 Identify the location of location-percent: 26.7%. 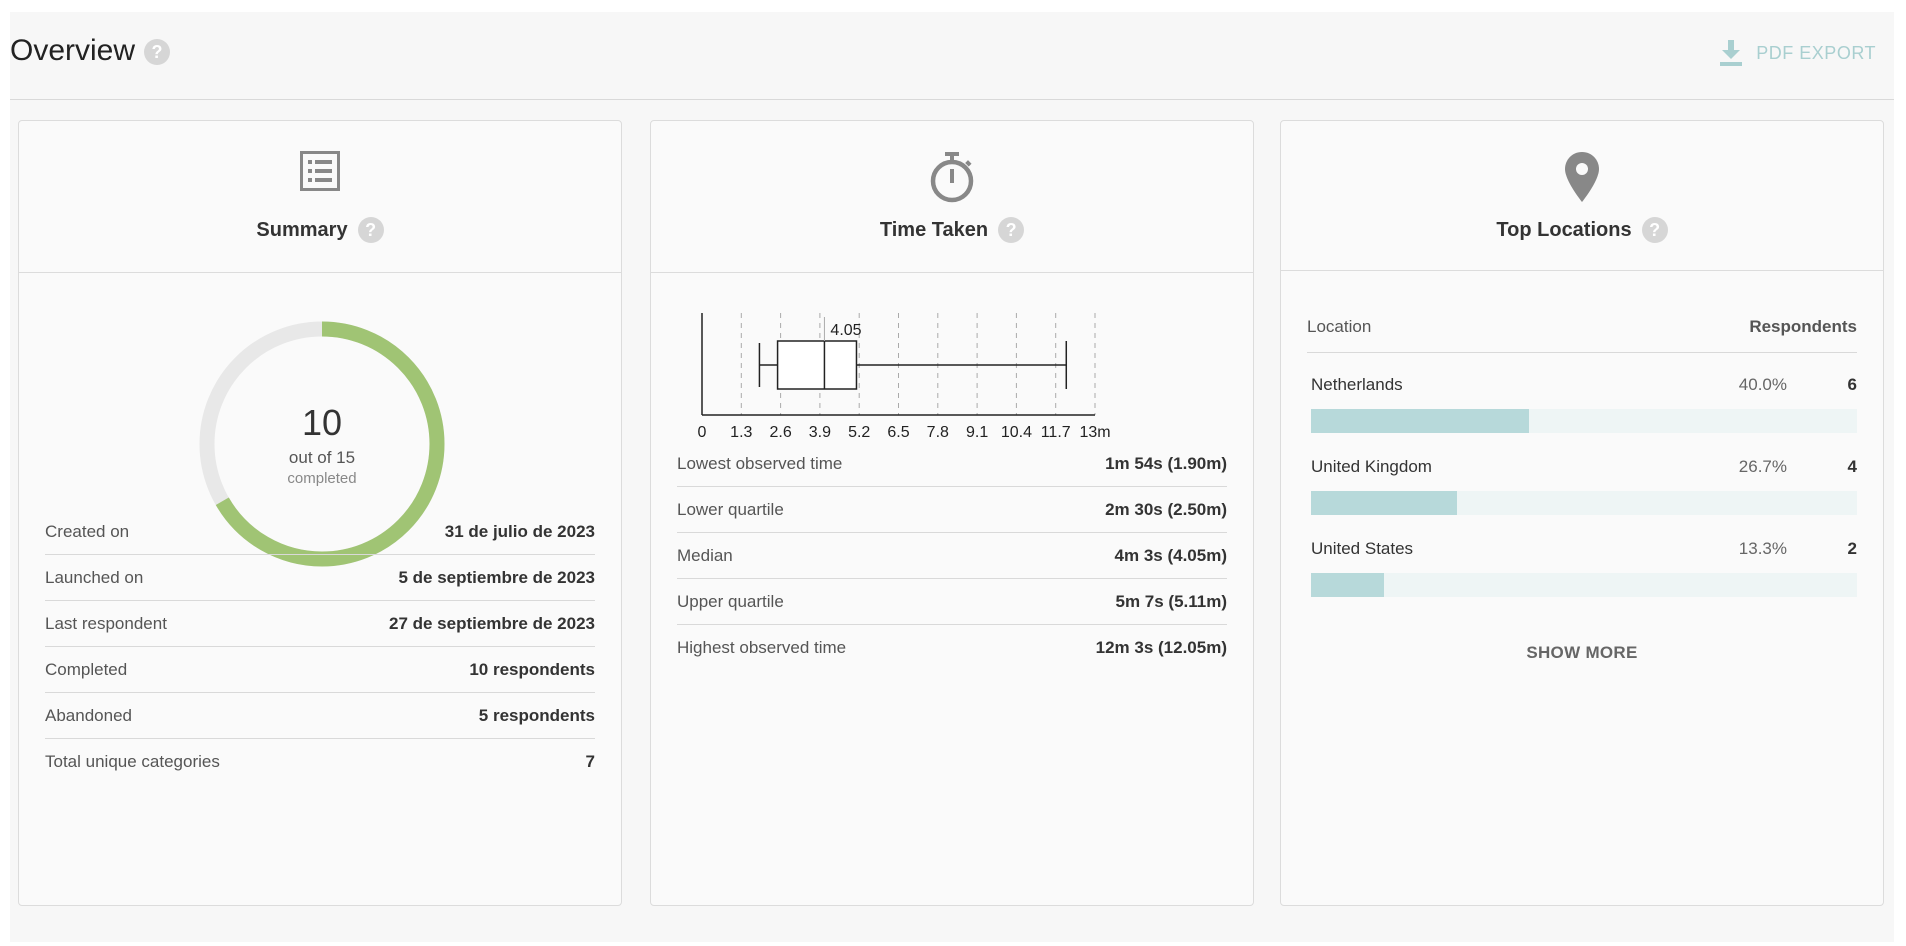
(1762, 466).